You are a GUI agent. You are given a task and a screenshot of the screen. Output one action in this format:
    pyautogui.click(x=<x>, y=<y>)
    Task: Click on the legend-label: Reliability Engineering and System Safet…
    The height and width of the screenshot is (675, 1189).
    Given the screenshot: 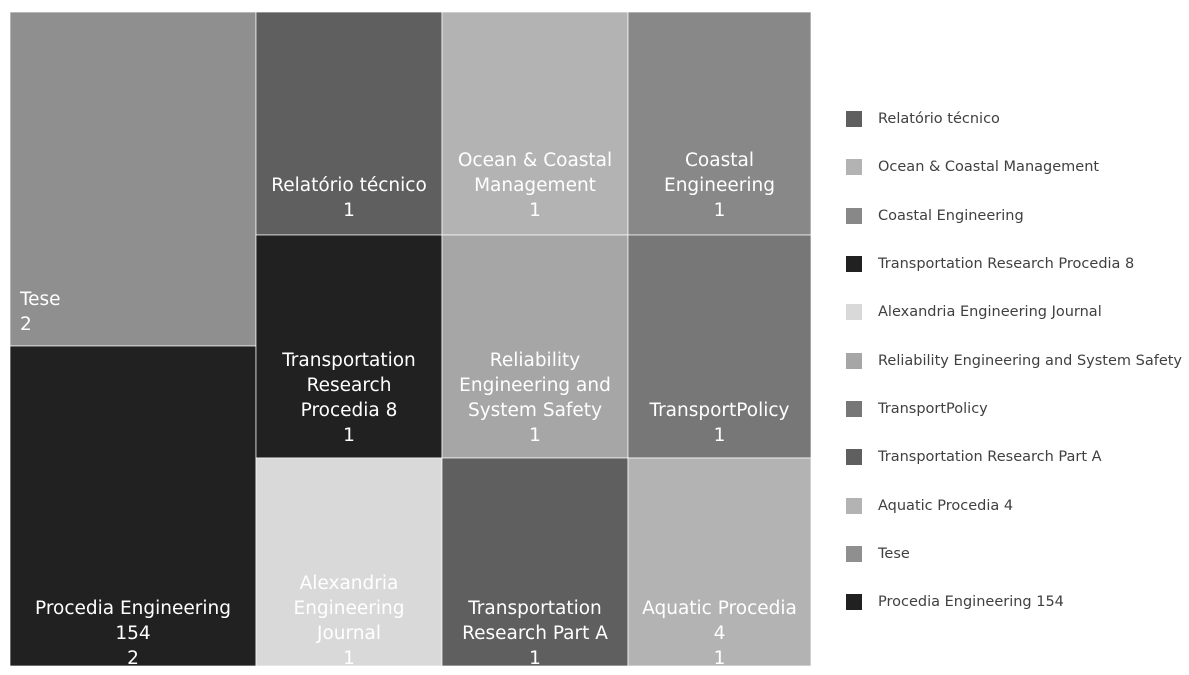 What is the action you would take?
    pyautogui.click(x=1030, y=360)
    